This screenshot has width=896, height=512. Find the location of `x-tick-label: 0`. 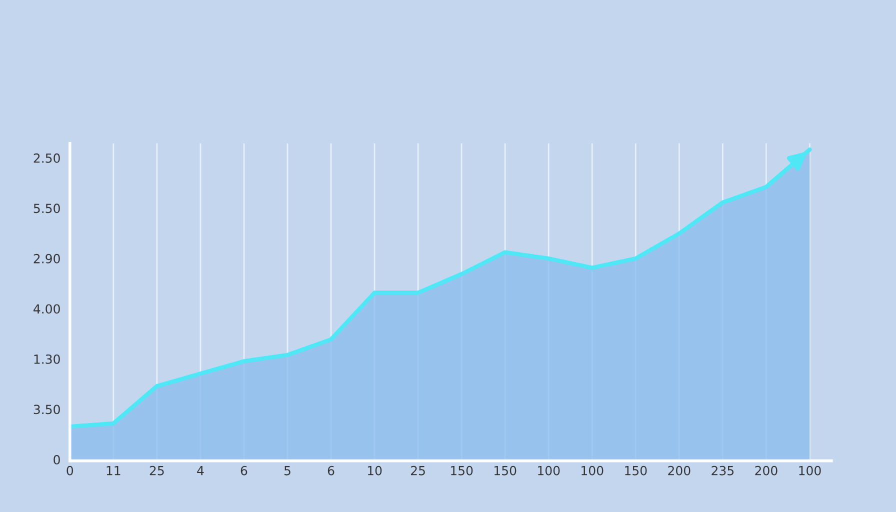

x-tick-label: 0 is located at coordinates (70, 471).